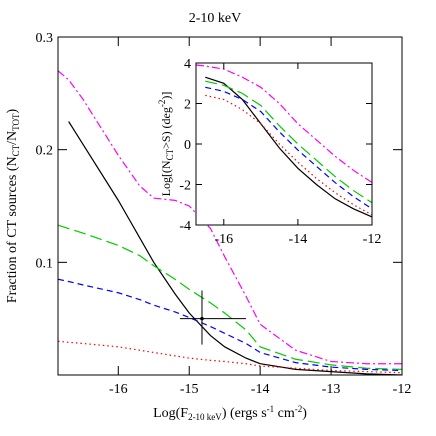  I want to click on y-tick-label: -4, so click(185, 226).